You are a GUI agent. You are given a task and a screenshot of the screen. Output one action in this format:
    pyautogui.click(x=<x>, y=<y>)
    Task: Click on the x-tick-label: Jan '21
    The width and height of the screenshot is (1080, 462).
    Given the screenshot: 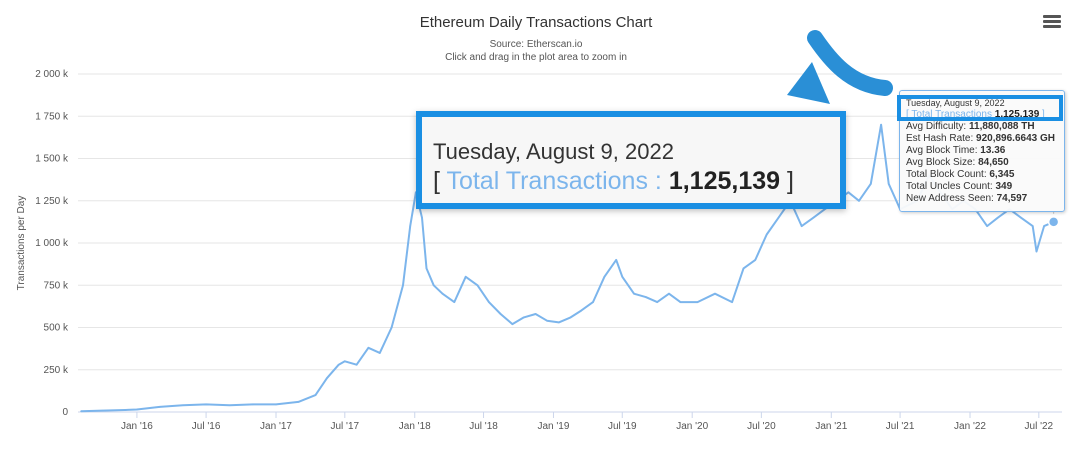 What is the action you would take?
    pyautogui.click(x=831, y=426)
    